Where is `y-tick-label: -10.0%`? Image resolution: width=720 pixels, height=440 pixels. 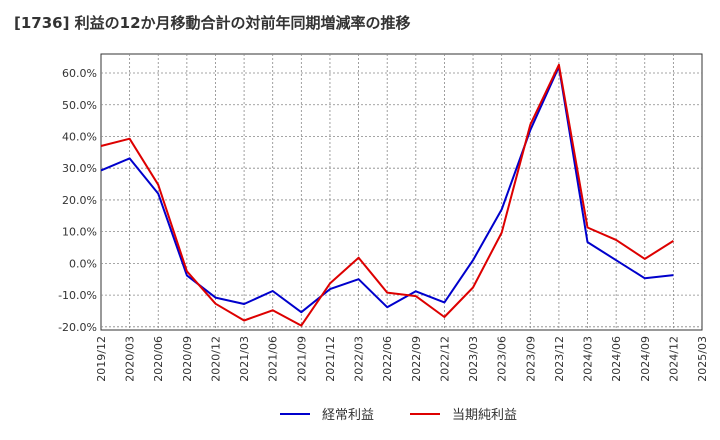 y-tick-label: -10.0% is located at coordinates (77, 295).